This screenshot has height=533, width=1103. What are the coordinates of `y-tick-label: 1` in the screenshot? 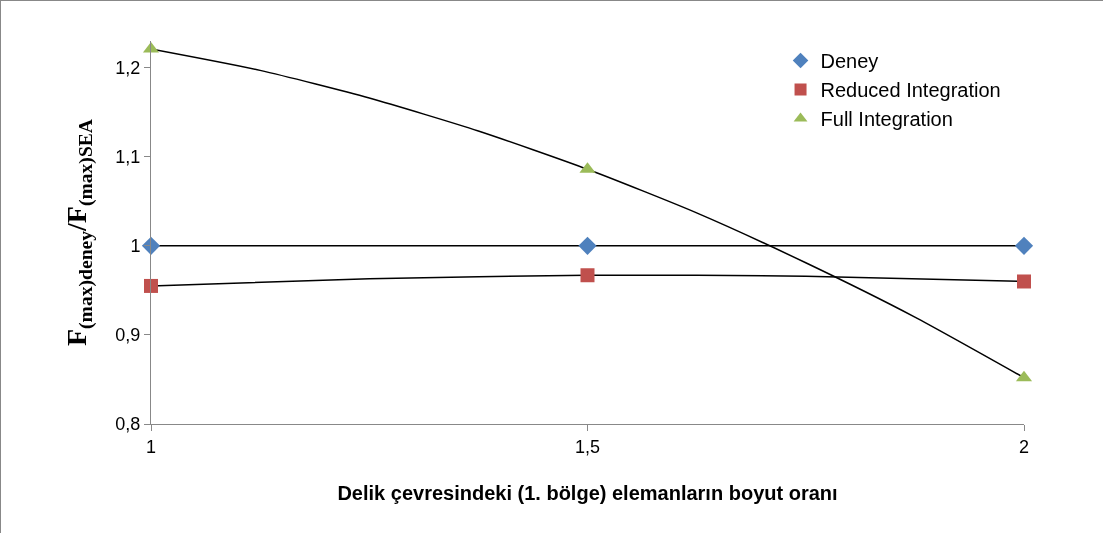 It's located at (135, 246).